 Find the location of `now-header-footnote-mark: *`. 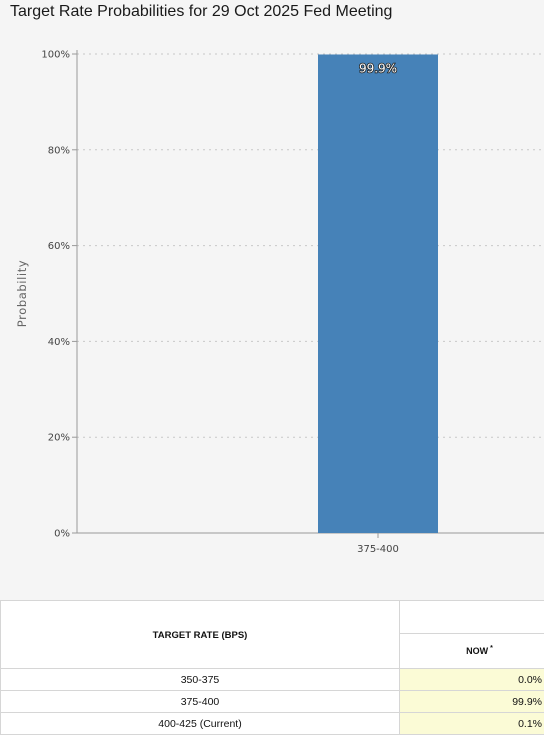

now-header-footnote-mark: * is located at coordinates (491, 648).